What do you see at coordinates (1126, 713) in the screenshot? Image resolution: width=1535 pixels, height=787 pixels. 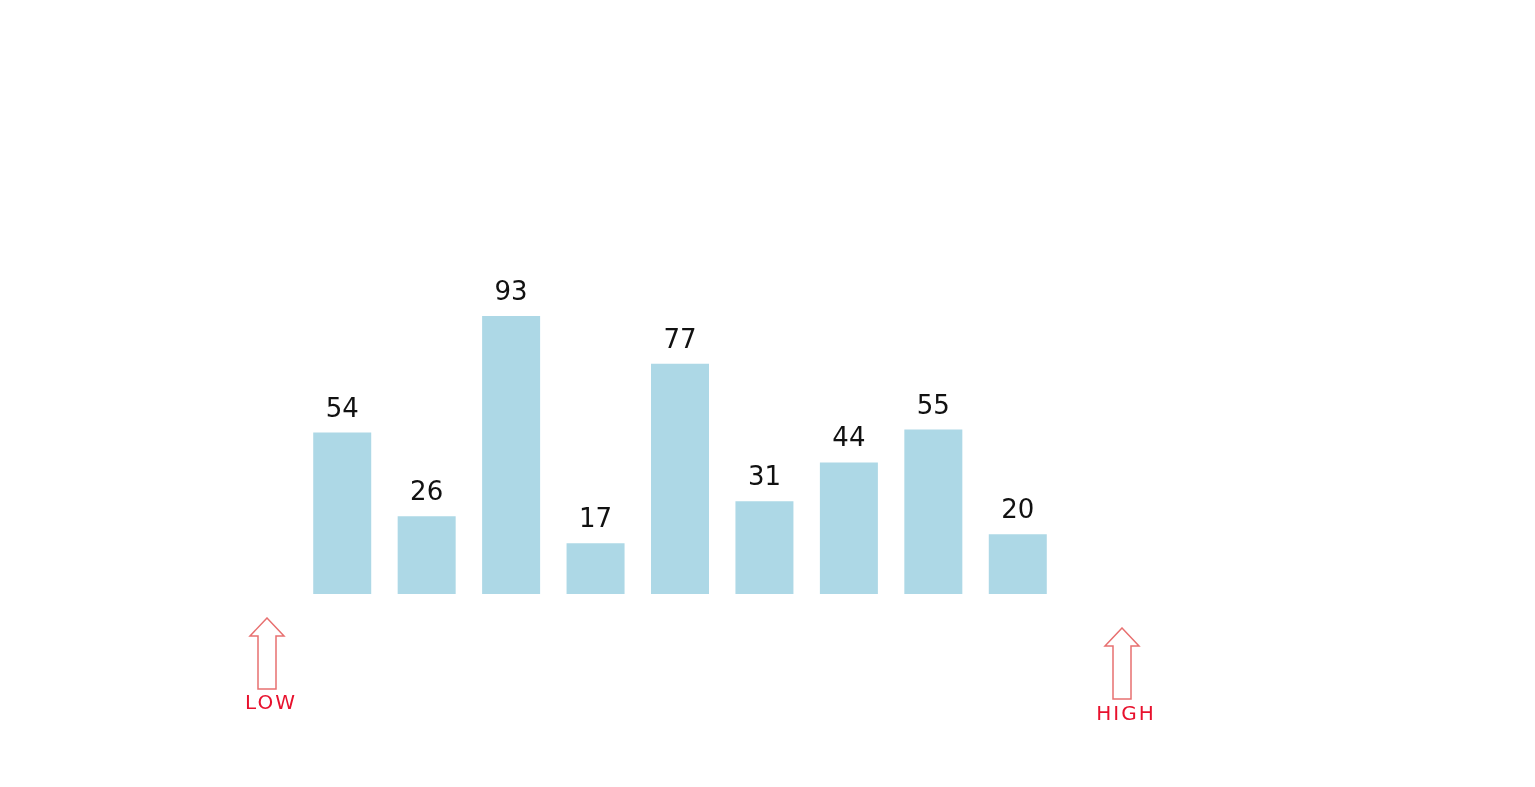 I see `text: HIGH` at bounding box center [1126, 713].